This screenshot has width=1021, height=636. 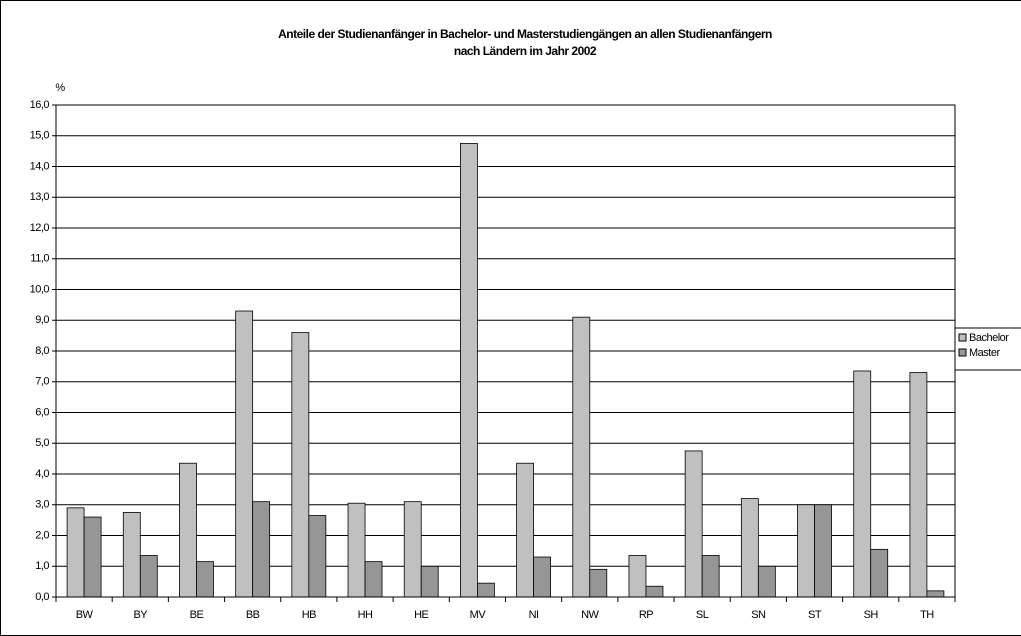 I want to click on legend-label: Master, so click(x=984, y=353).